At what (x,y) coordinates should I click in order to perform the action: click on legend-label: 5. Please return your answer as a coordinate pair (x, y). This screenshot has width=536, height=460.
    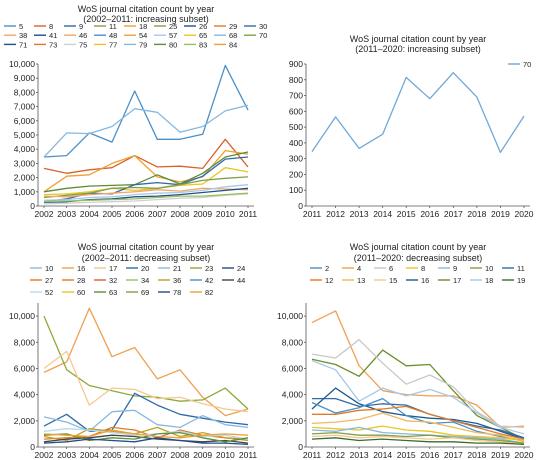
    Looking at the image, I should click on (21, 26).